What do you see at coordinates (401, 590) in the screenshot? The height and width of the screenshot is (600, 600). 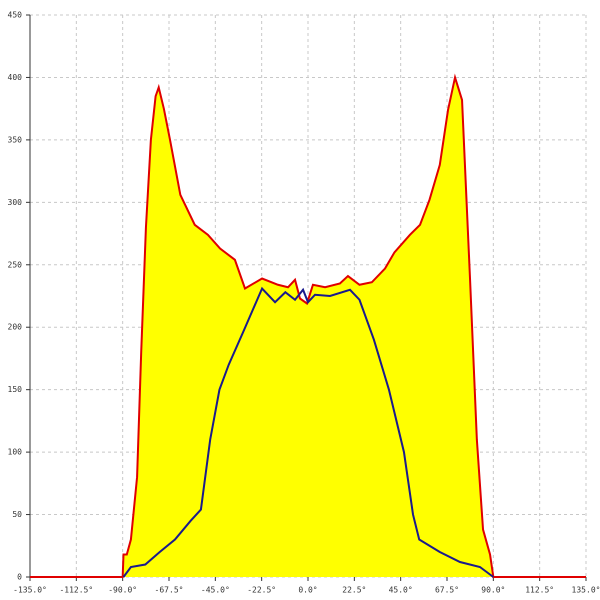 I see `x-tick-label: 45.0°` at bounding box center [401, 590].